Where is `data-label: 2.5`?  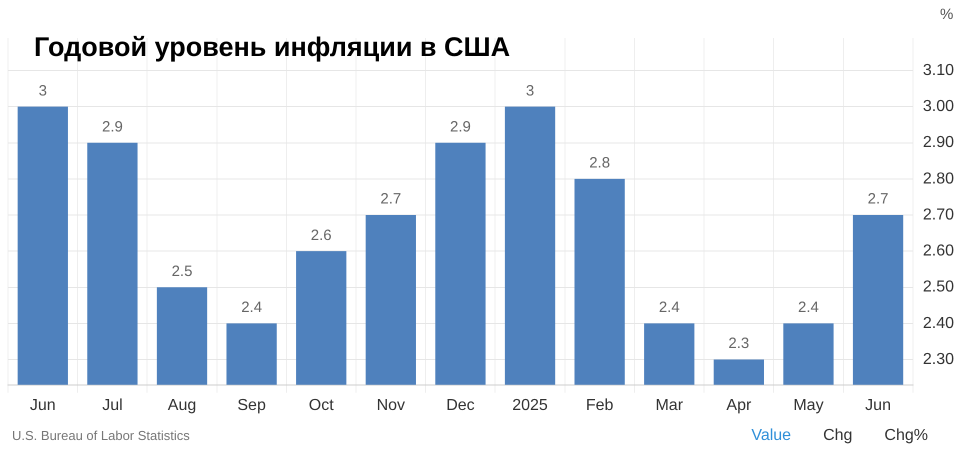 data-label: 2.5 is located at coordinates (182, 271).